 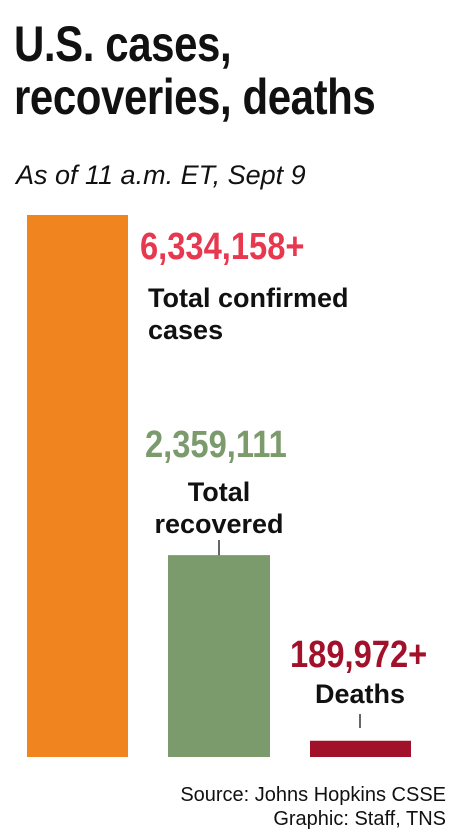 I want to click on category-label: Total recovered, so click(x=219, y=508).